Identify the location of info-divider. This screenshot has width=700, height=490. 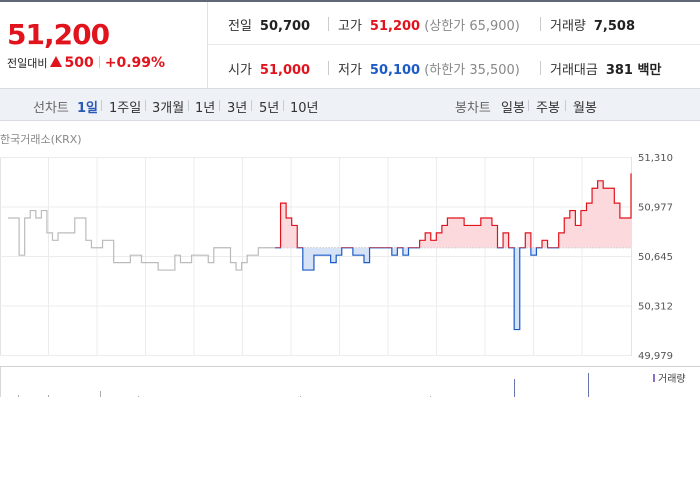
(454, 44).